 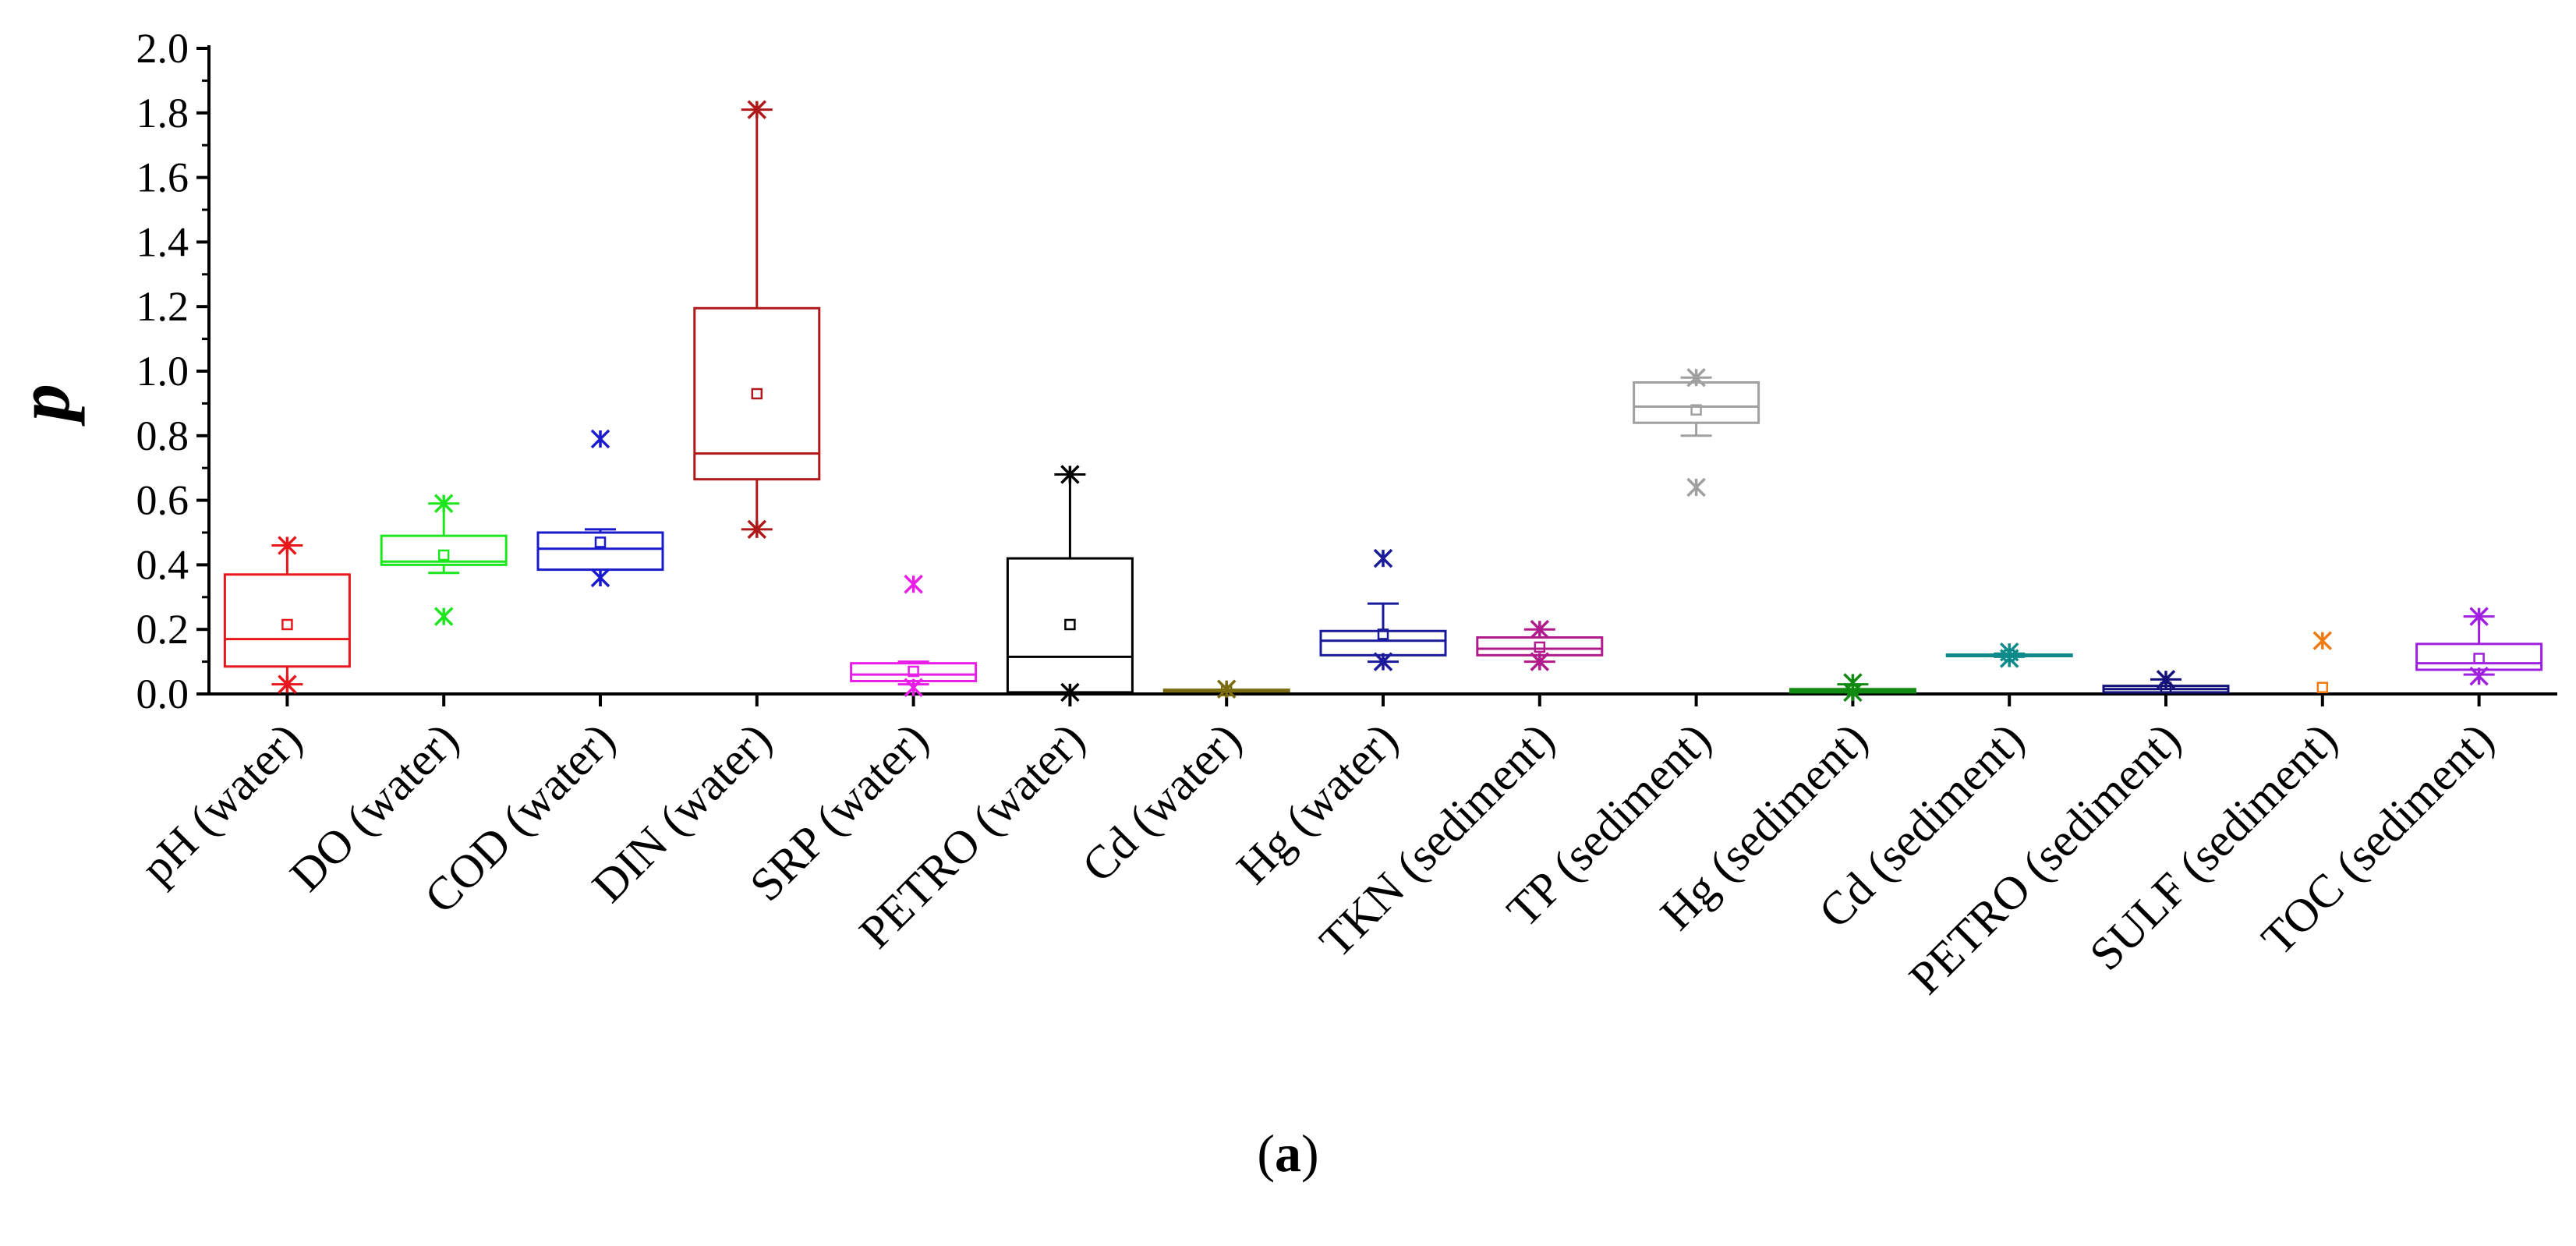 I want to click on y-tick-label: 1.4, so click(x=162, y=241).